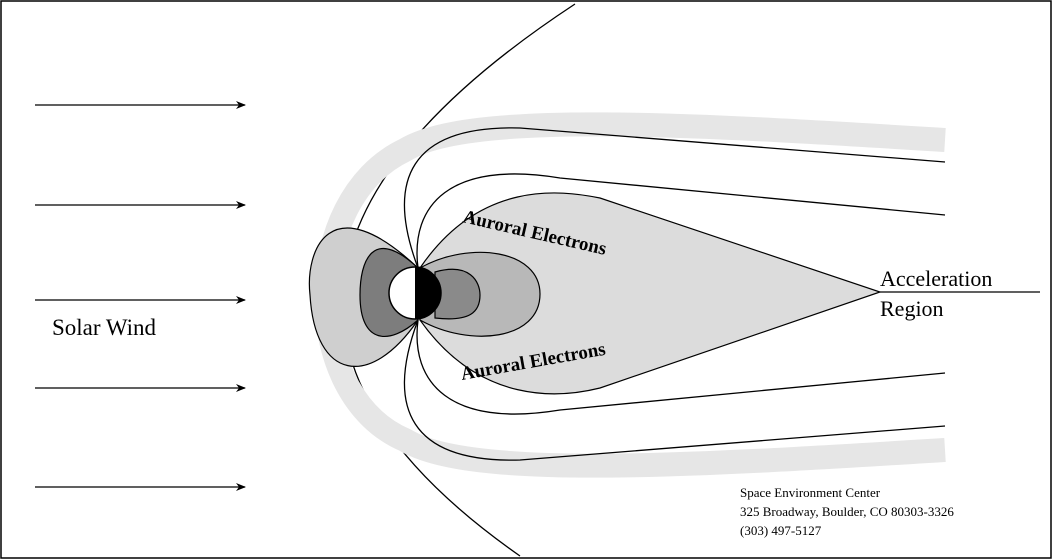  What do you see at coordinates (457, 294) in the screenshot?
I see `nightside-inner-loop` at bounding box center [457, 294].